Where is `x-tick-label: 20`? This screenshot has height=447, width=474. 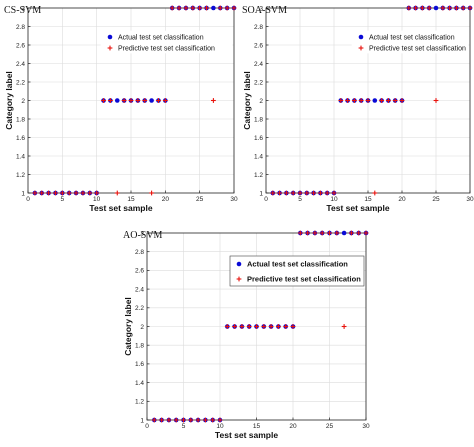
x-tick-label: 20 is located at coordinates (402, 199).